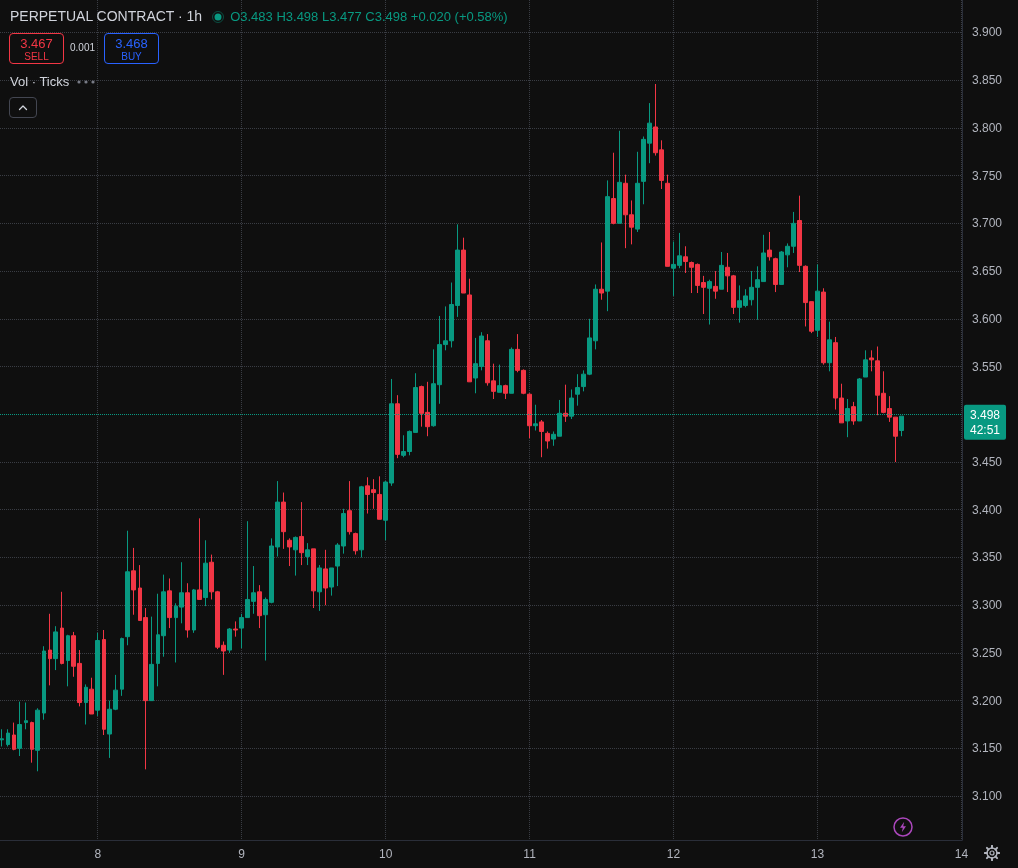 This screenshot has width=1018, height=868. Describe the element at coordinates (985, 430) in the screenshot. I see `text: 42:51` at that location.